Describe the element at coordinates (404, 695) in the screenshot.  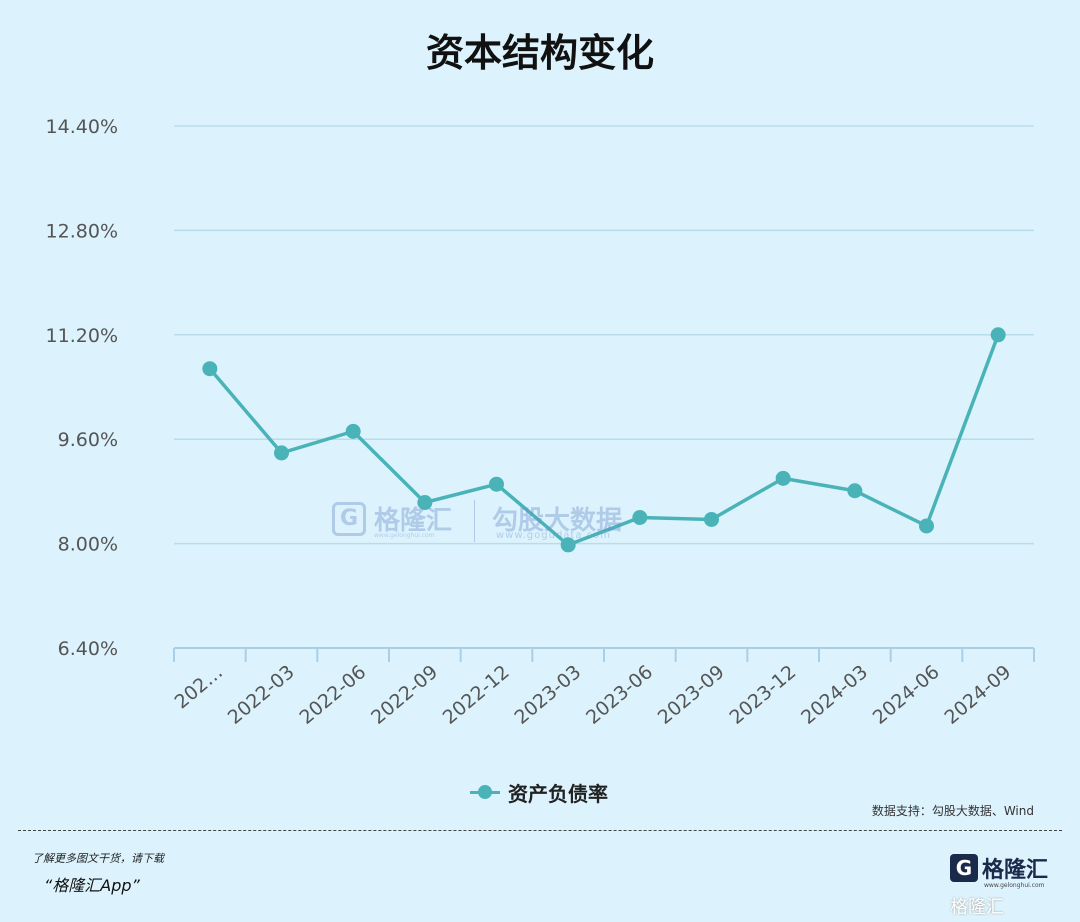
I see `x-tick-label: 2022-09` at that location.